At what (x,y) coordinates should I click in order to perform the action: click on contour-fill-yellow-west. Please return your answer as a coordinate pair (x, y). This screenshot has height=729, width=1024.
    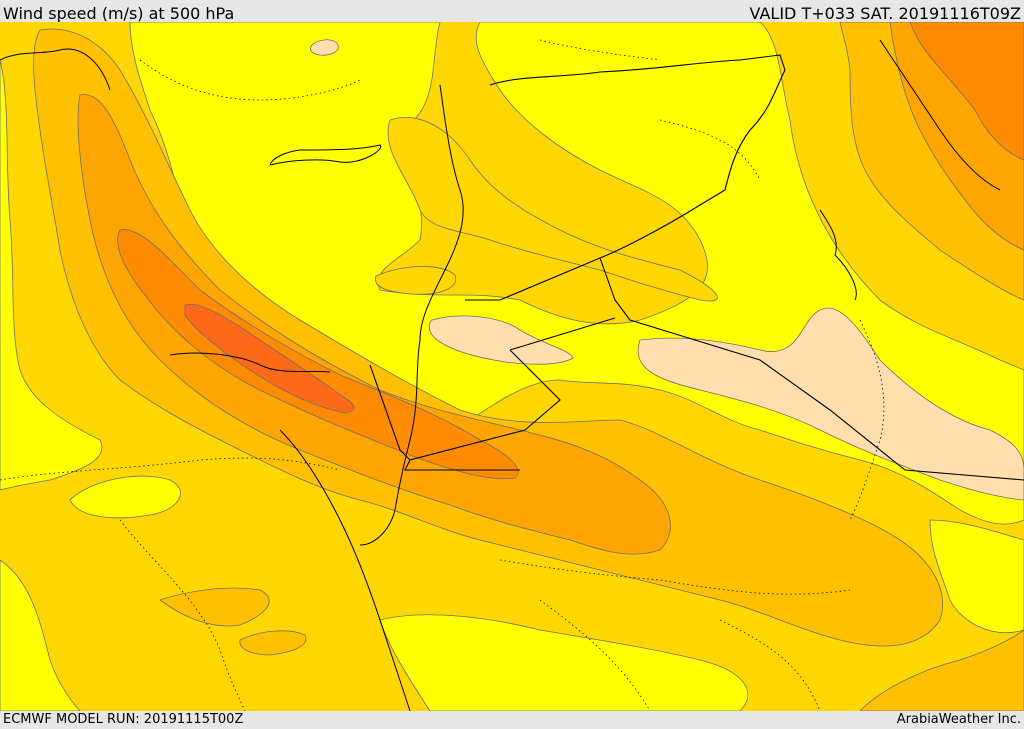
    Looking at the image, I should click on (51, 275).